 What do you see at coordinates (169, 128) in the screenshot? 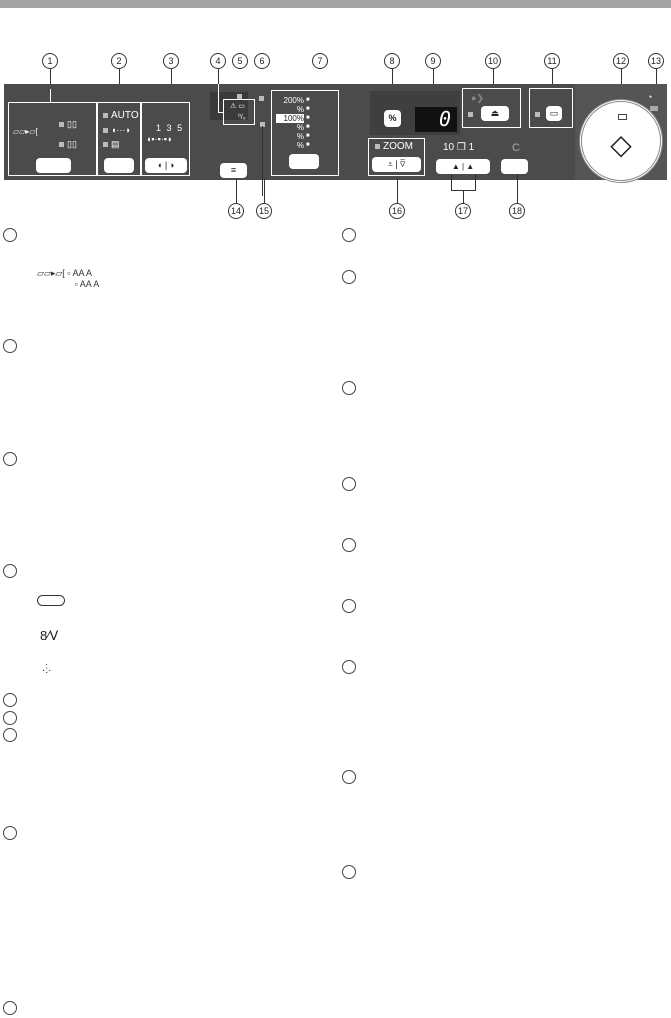
I see `exposure-scale: 1 3 5` at bounding box center [169, 128].